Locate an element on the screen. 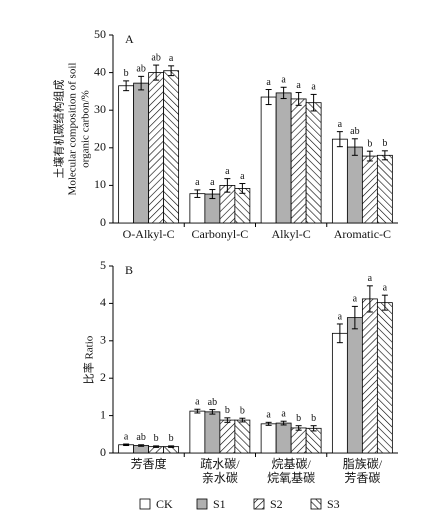 This screenshot has width=438, height=518. y-tick-label: 4 is located at coordinates (103, 302).